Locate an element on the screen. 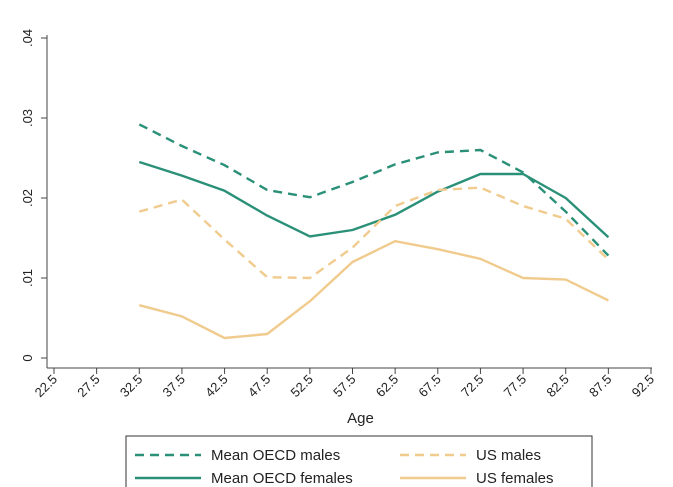 This screenshot has height=487, width=673. legend-label: US females is located at coordinates (515, 478).